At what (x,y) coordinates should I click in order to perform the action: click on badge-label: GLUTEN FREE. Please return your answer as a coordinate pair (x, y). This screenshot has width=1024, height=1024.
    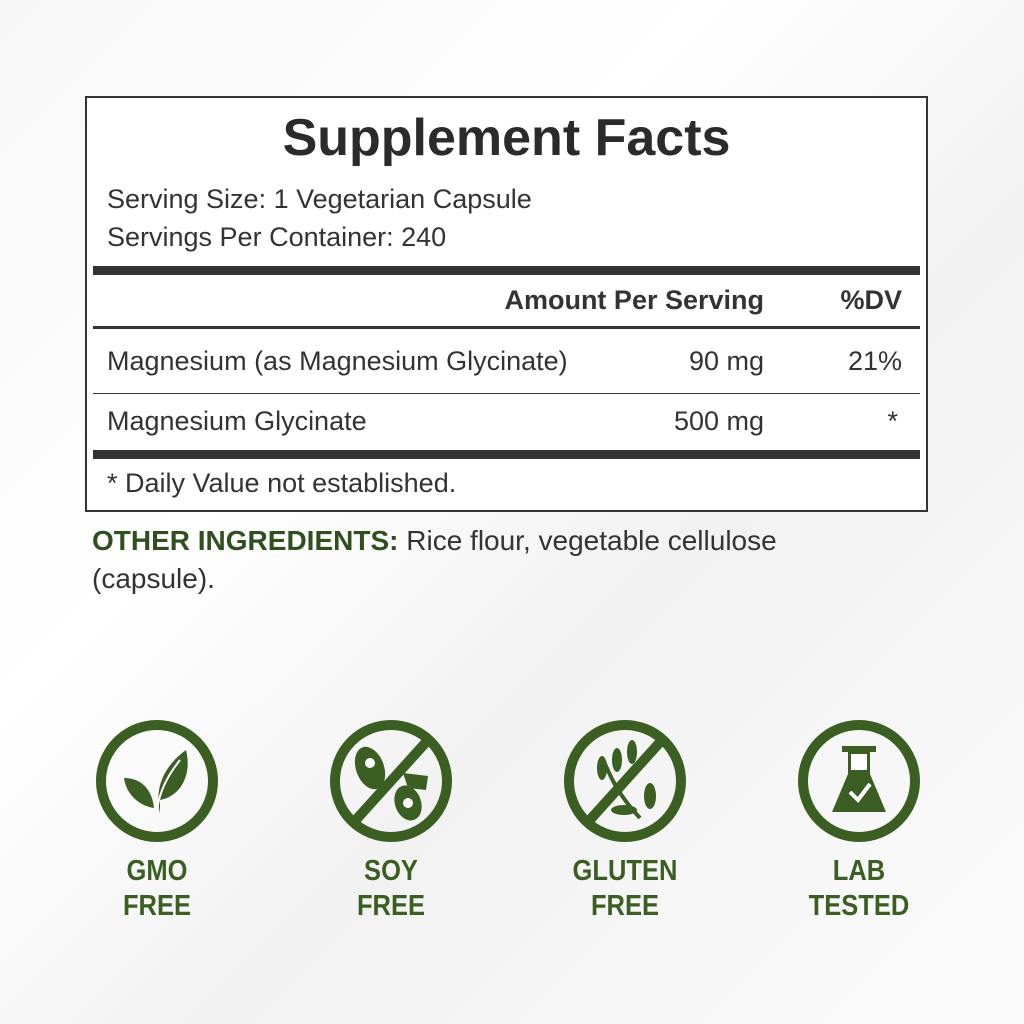
    Looking at the image, I should click on (625, 888).